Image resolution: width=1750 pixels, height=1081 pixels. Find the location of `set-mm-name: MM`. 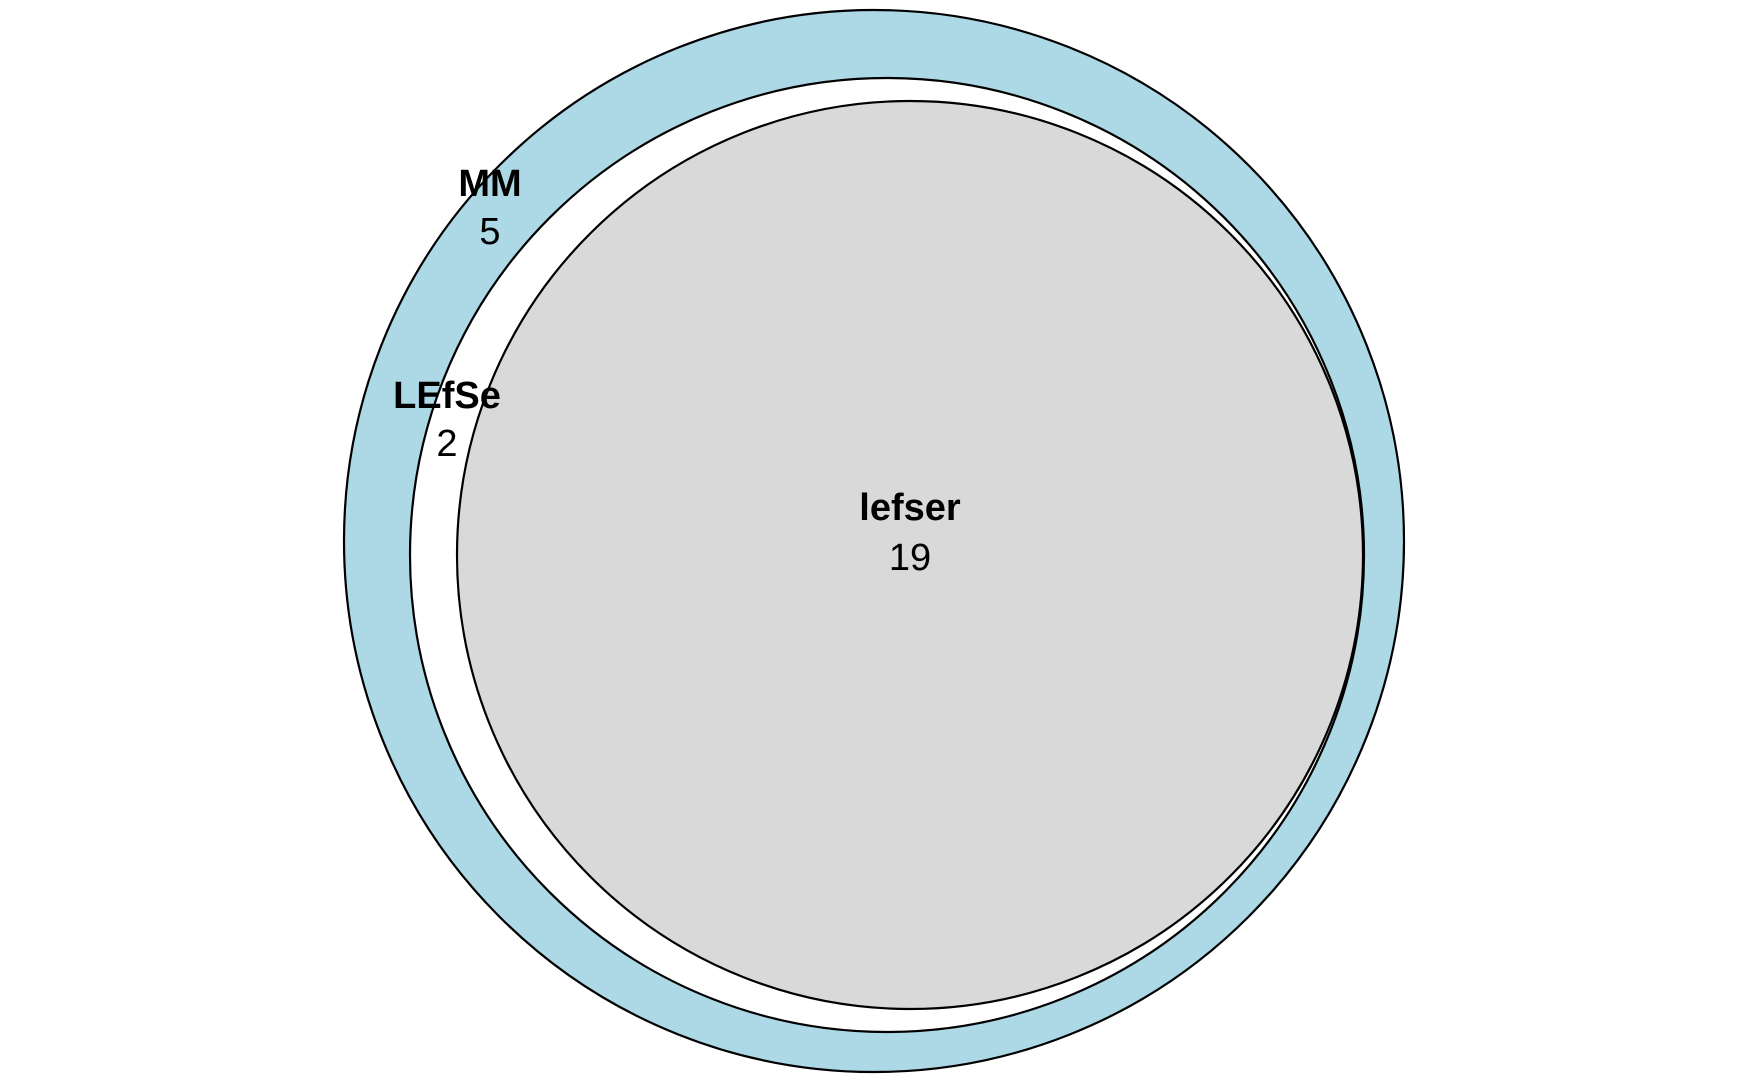

set-mm-name: MM is located at coordinates (489, 184).